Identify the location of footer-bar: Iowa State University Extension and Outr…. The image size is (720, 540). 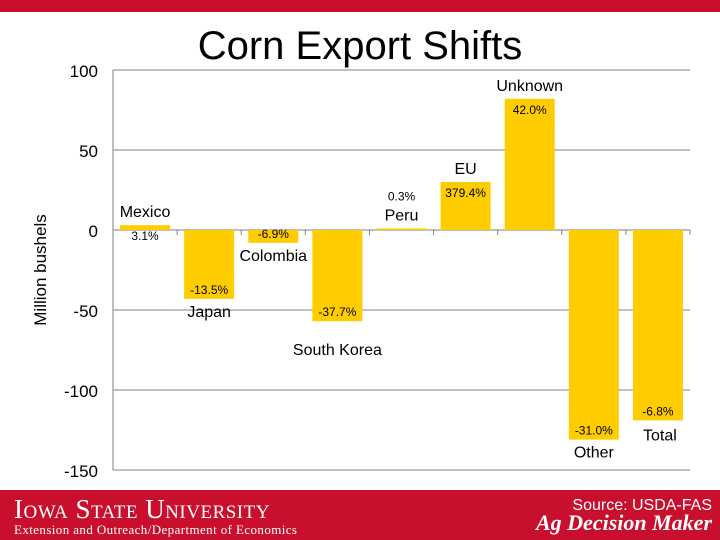
(360, 515).